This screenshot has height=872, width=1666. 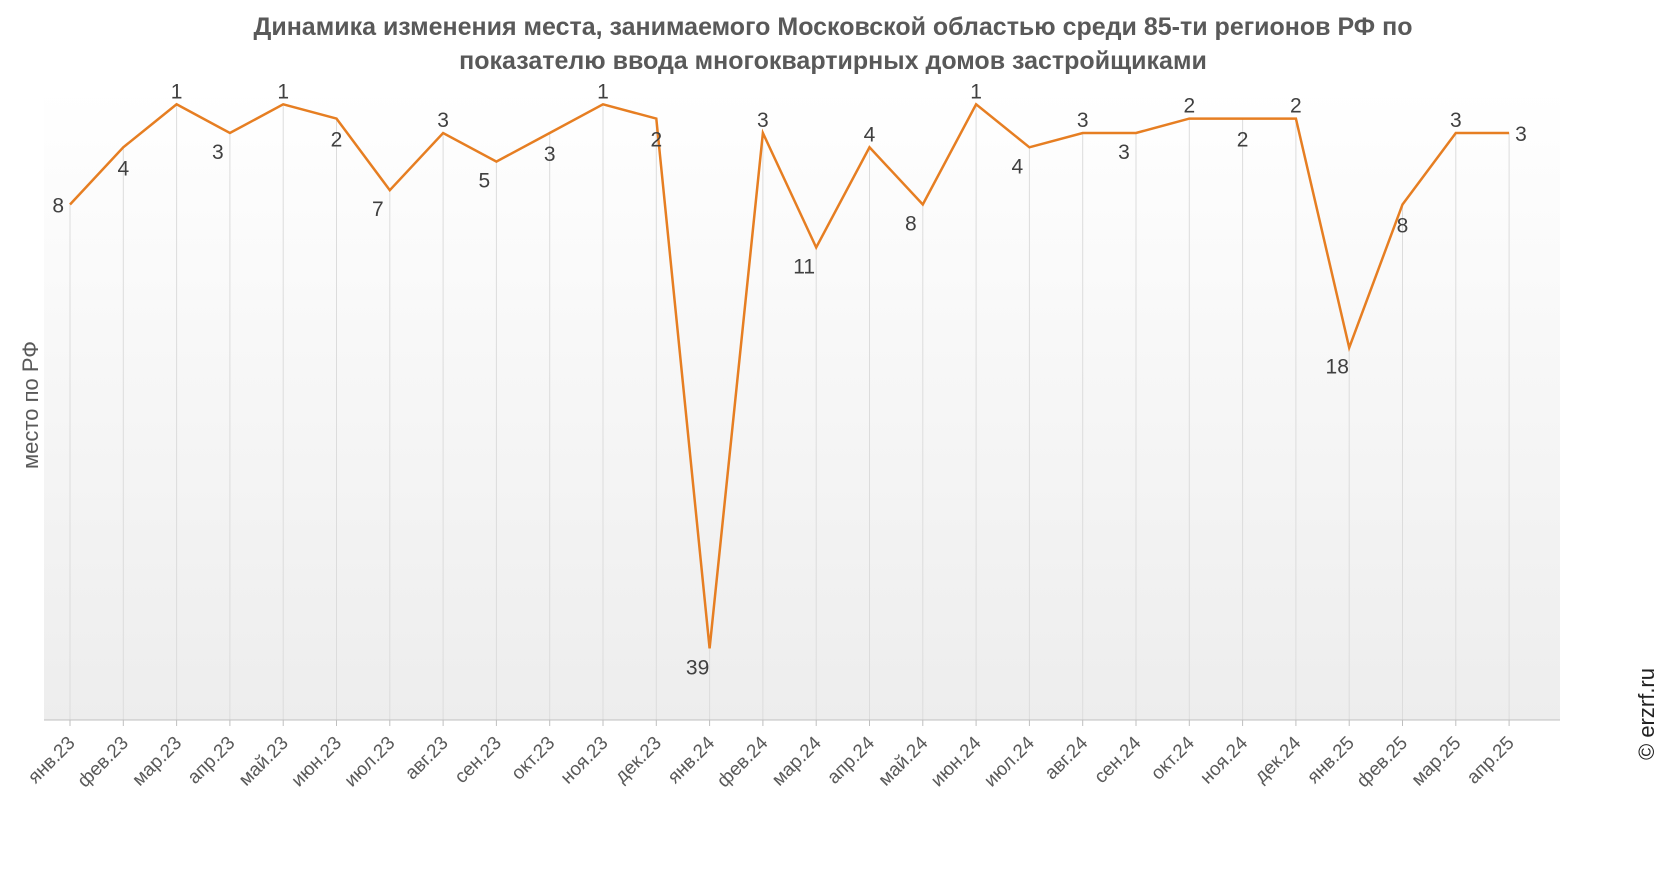 I want to click on x-tick-label: мар.25, so click(x=1437, y=762).